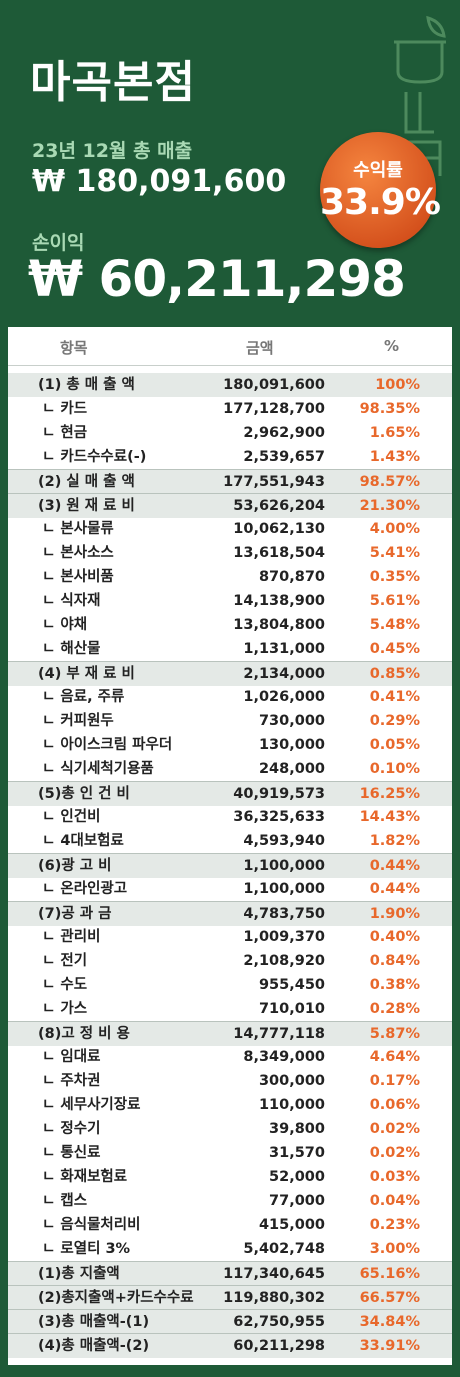  I want to click on table-row: ㄴ 본사물류 10,062,130 4.00%, so click(230, 529).